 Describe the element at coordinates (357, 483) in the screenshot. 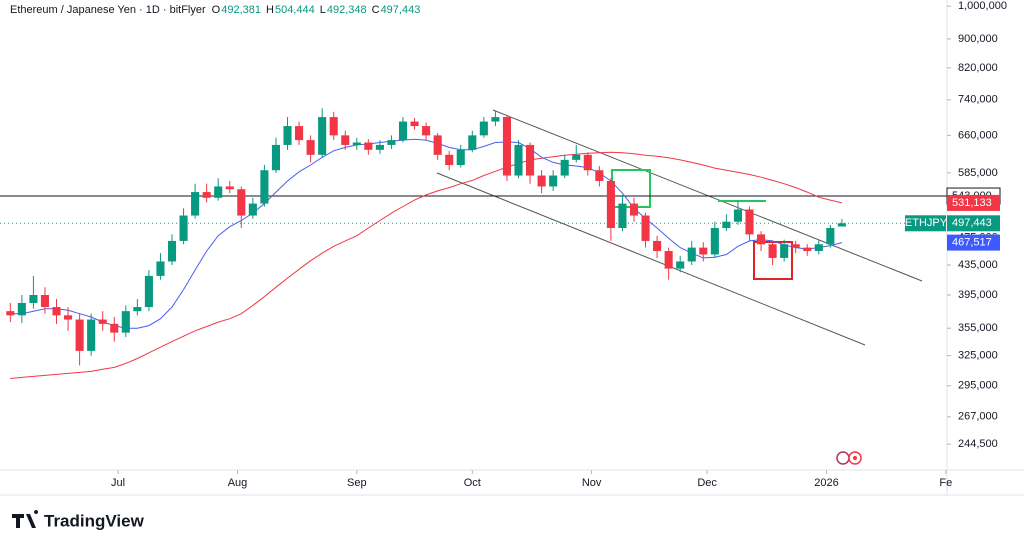

I see `x-tick-label: Sep` at that location.